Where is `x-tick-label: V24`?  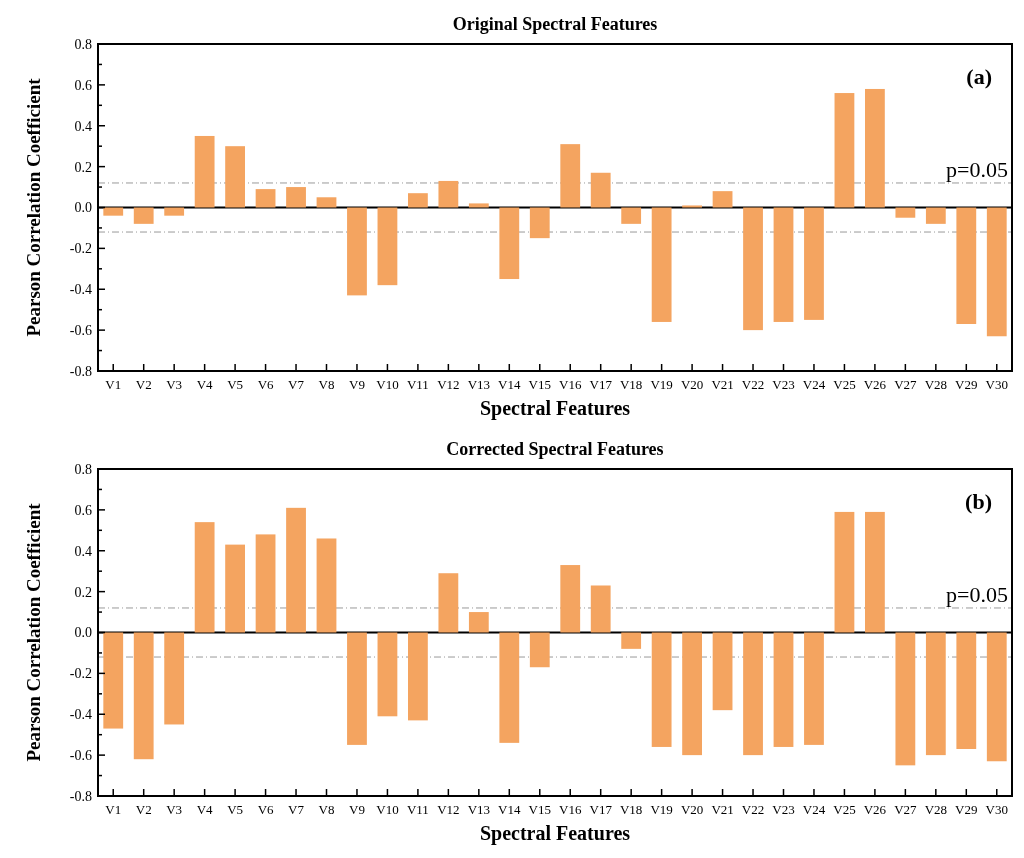
x-tick-label: V24 is located at coordinates (814, 809).